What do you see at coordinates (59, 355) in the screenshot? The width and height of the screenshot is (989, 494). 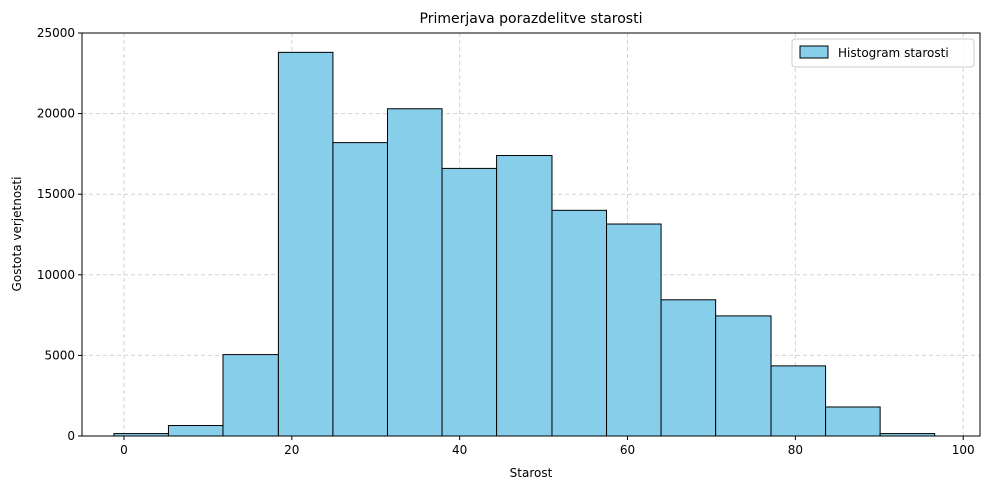 I see `y-tick-label: 5000` at bounding box center [59, 355].